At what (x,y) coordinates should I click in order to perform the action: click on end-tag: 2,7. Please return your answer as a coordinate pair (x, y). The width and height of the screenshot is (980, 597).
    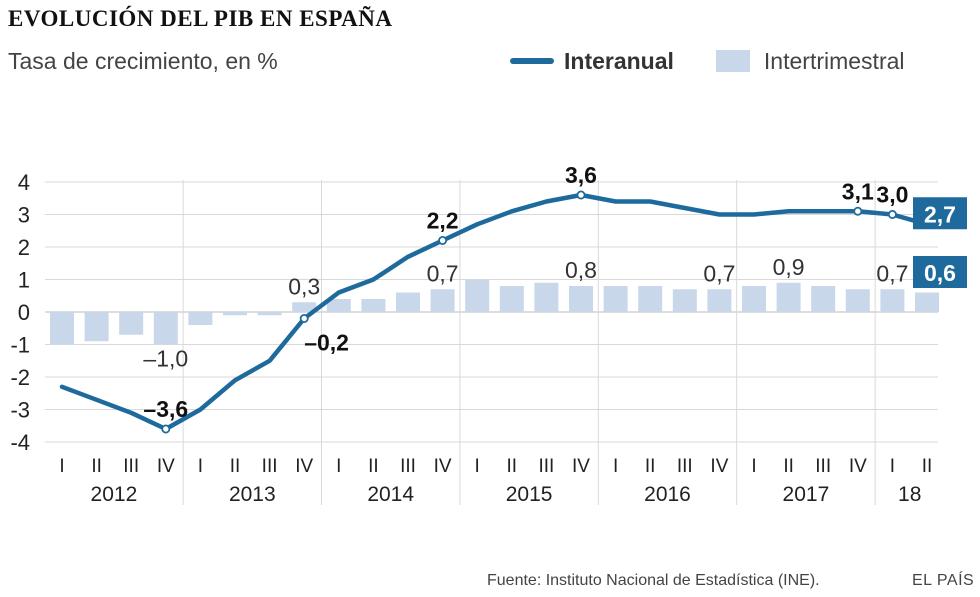
    Looking at the image, I should click on (940, 213).